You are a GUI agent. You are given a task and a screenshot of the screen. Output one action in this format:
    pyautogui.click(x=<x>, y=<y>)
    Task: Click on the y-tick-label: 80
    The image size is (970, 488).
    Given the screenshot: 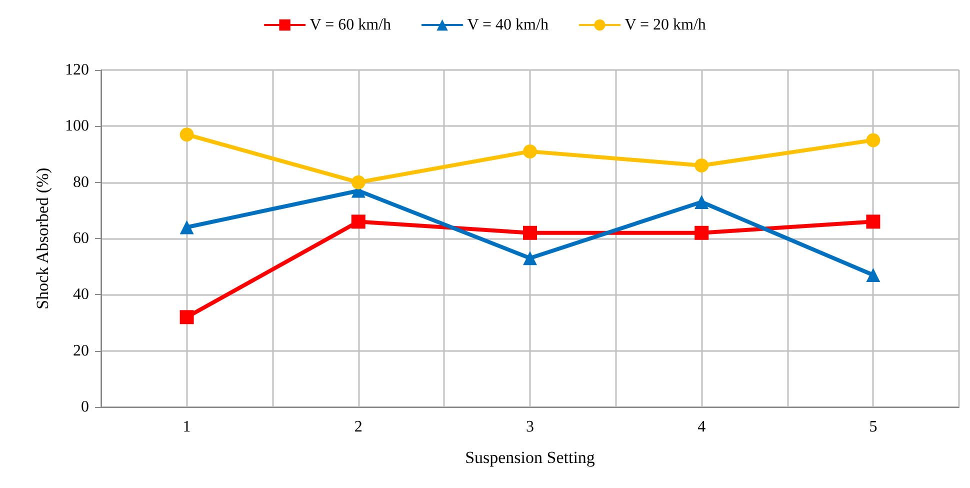 What is the action you would take?
    pyautogui.click(x=81, y=182)
    